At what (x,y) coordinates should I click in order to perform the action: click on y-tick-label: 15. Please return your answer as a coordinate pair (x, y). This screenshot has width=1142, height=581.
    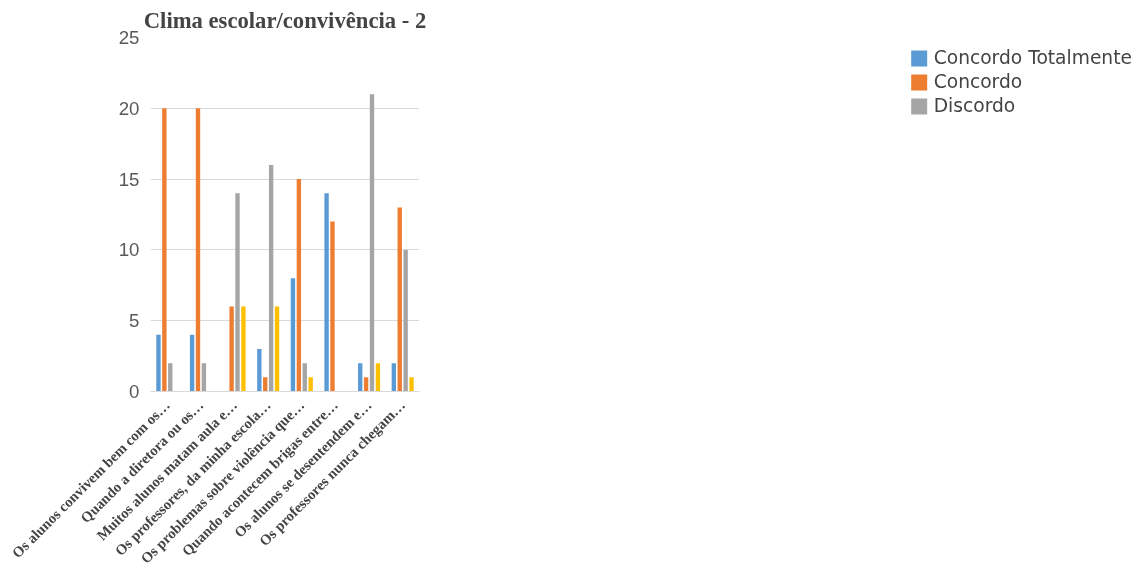
    Looking at the image, I should click on (129, 179).